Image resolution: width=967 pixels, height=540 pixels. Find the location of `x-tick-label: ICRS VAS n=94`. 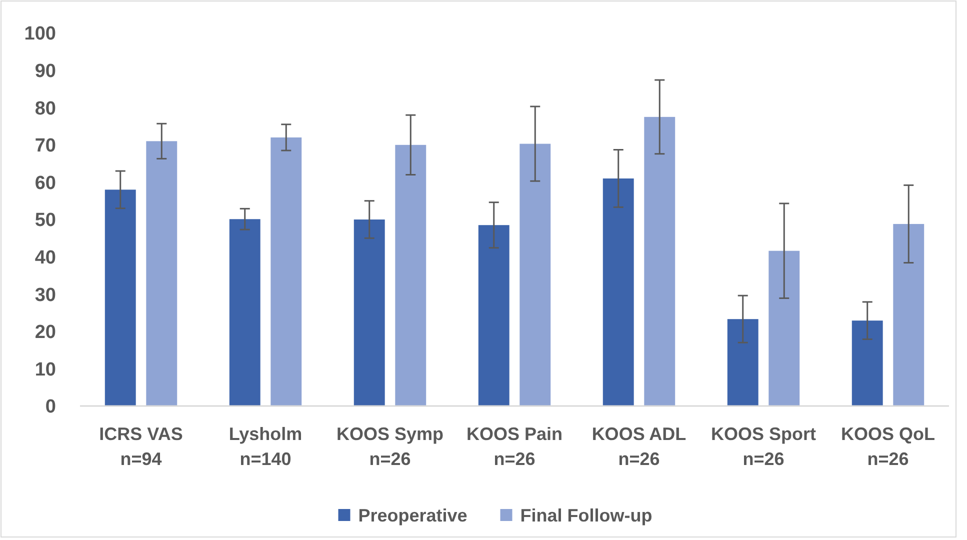

x-tick-label: ICRS VAS n=94 is located at coordinates (141, 446).